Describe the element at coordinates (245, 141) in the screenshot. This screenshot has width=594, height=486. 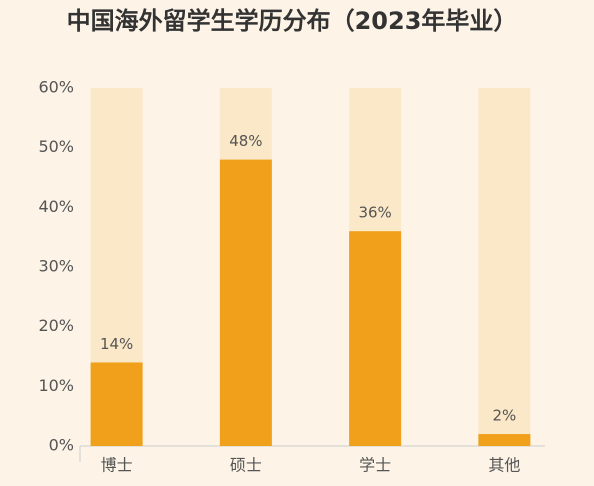
I see `value-label: 48%` at that location.